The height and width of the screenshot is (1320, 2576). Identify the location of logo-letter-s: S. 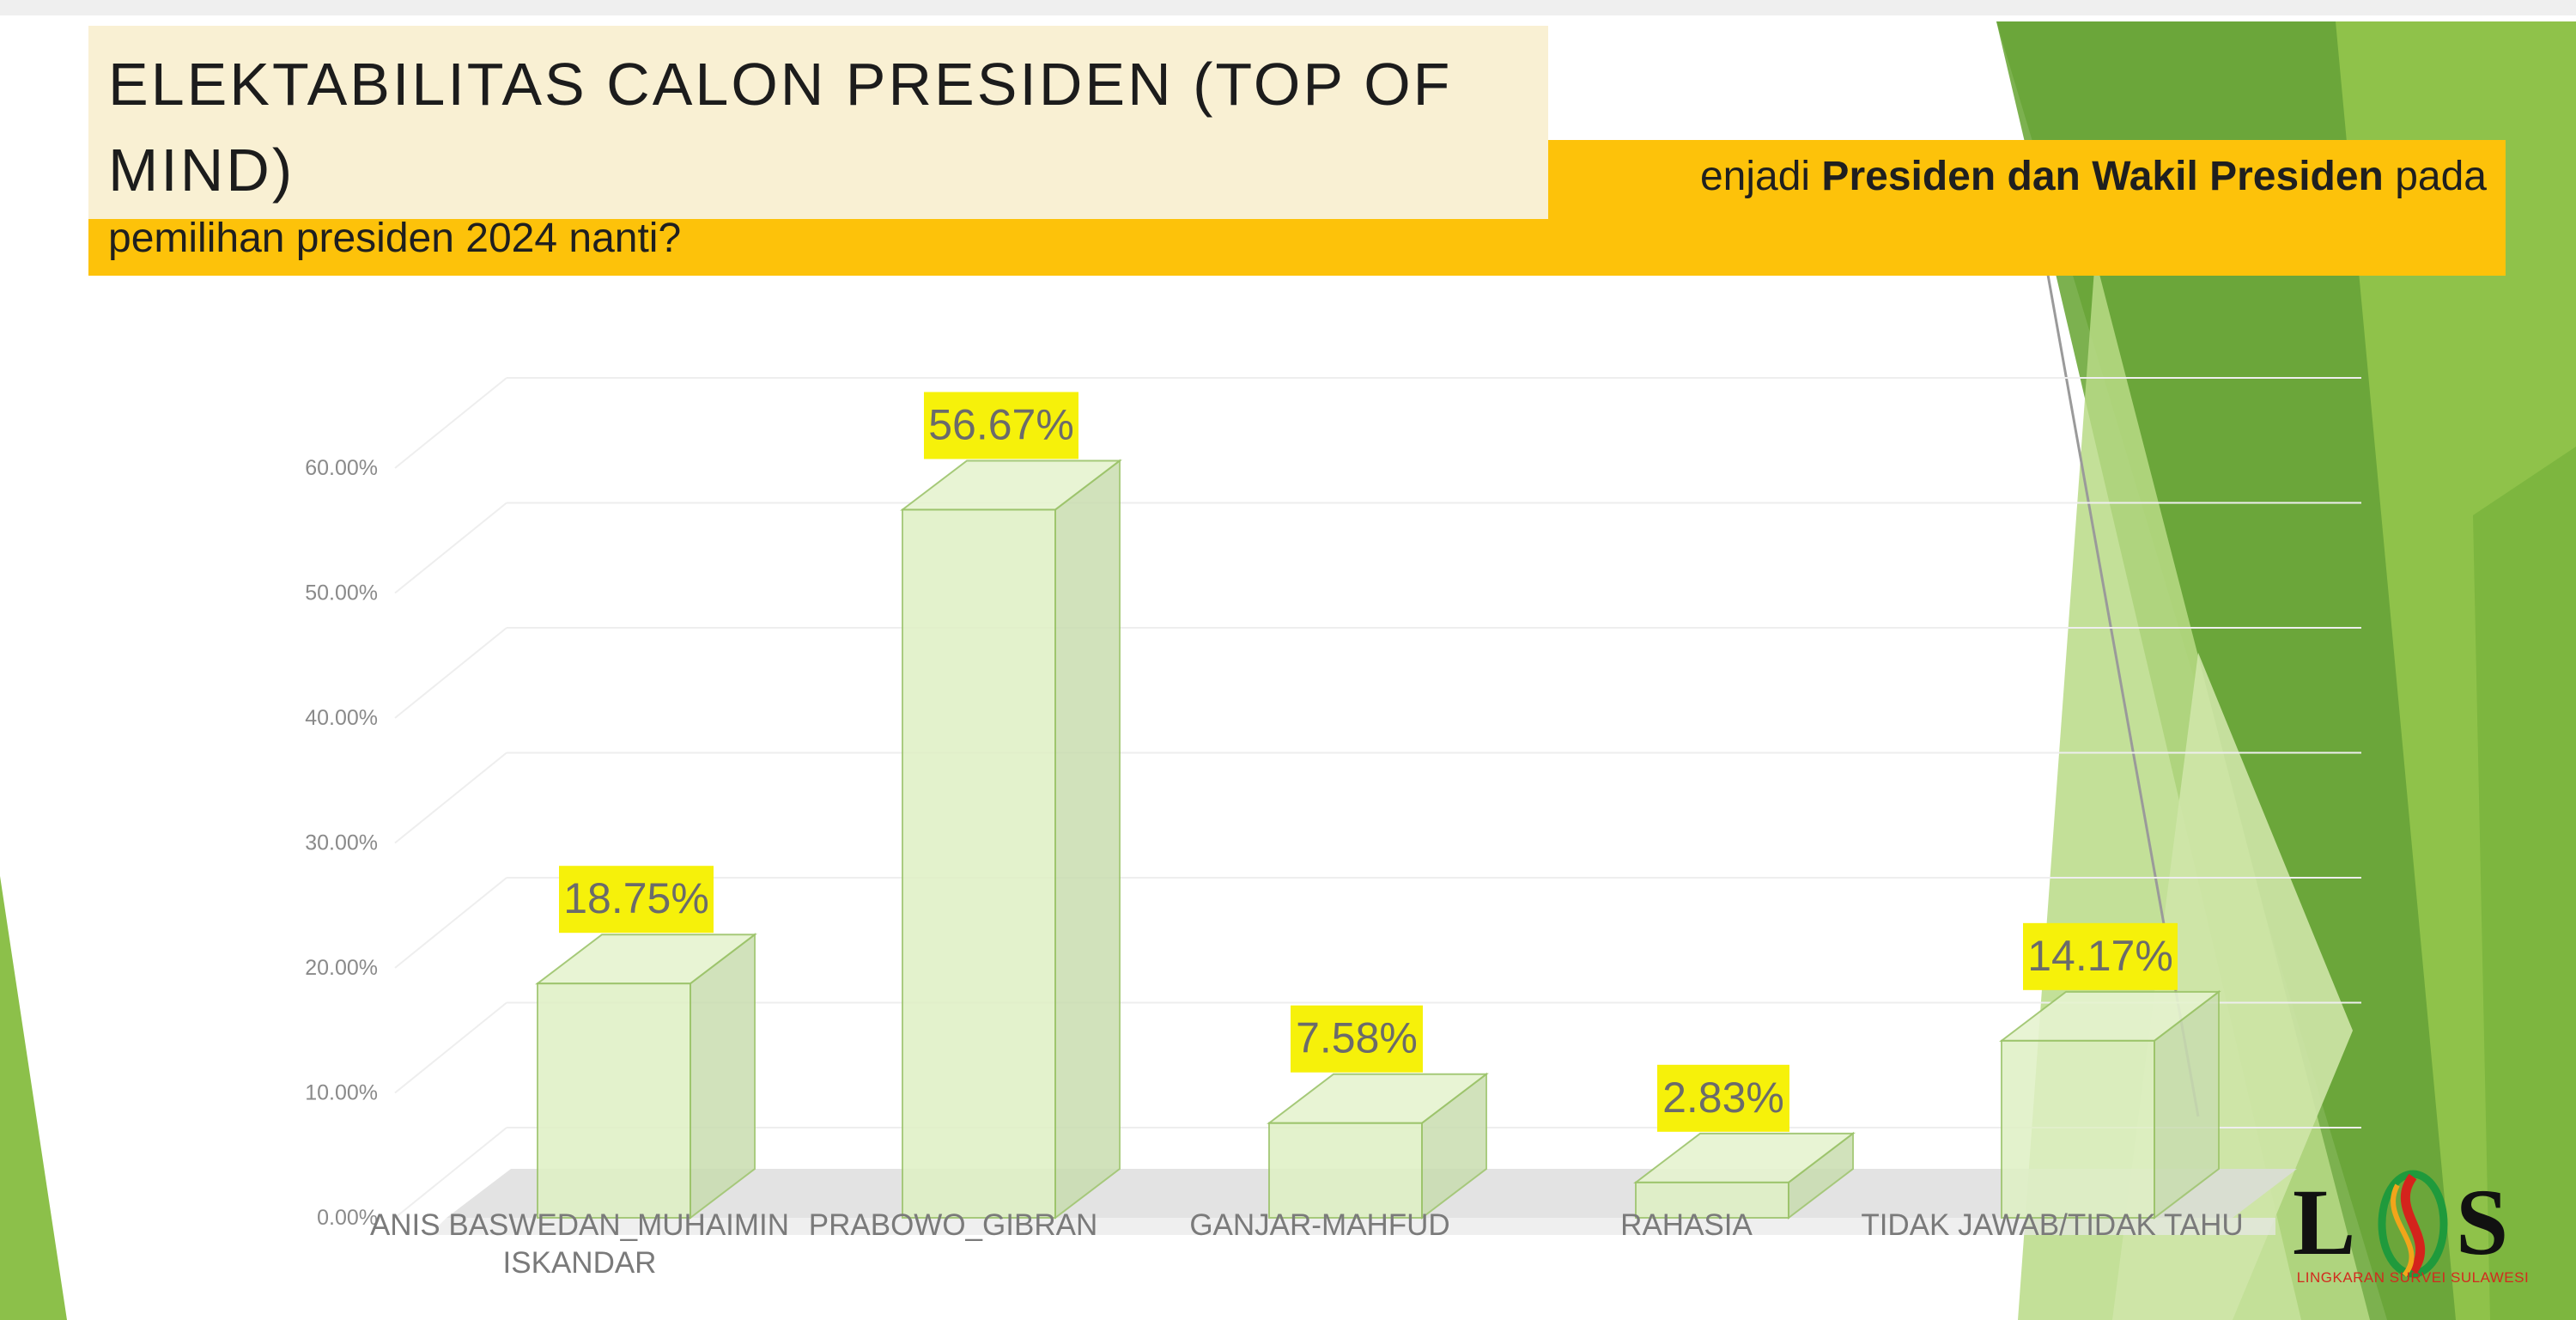
(2482, 1222).